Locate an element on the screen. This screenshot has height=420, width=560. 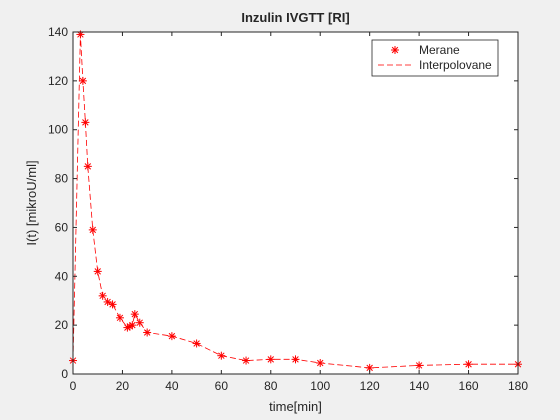
x-tick-label: 160 is located at coordinates (469, 386).